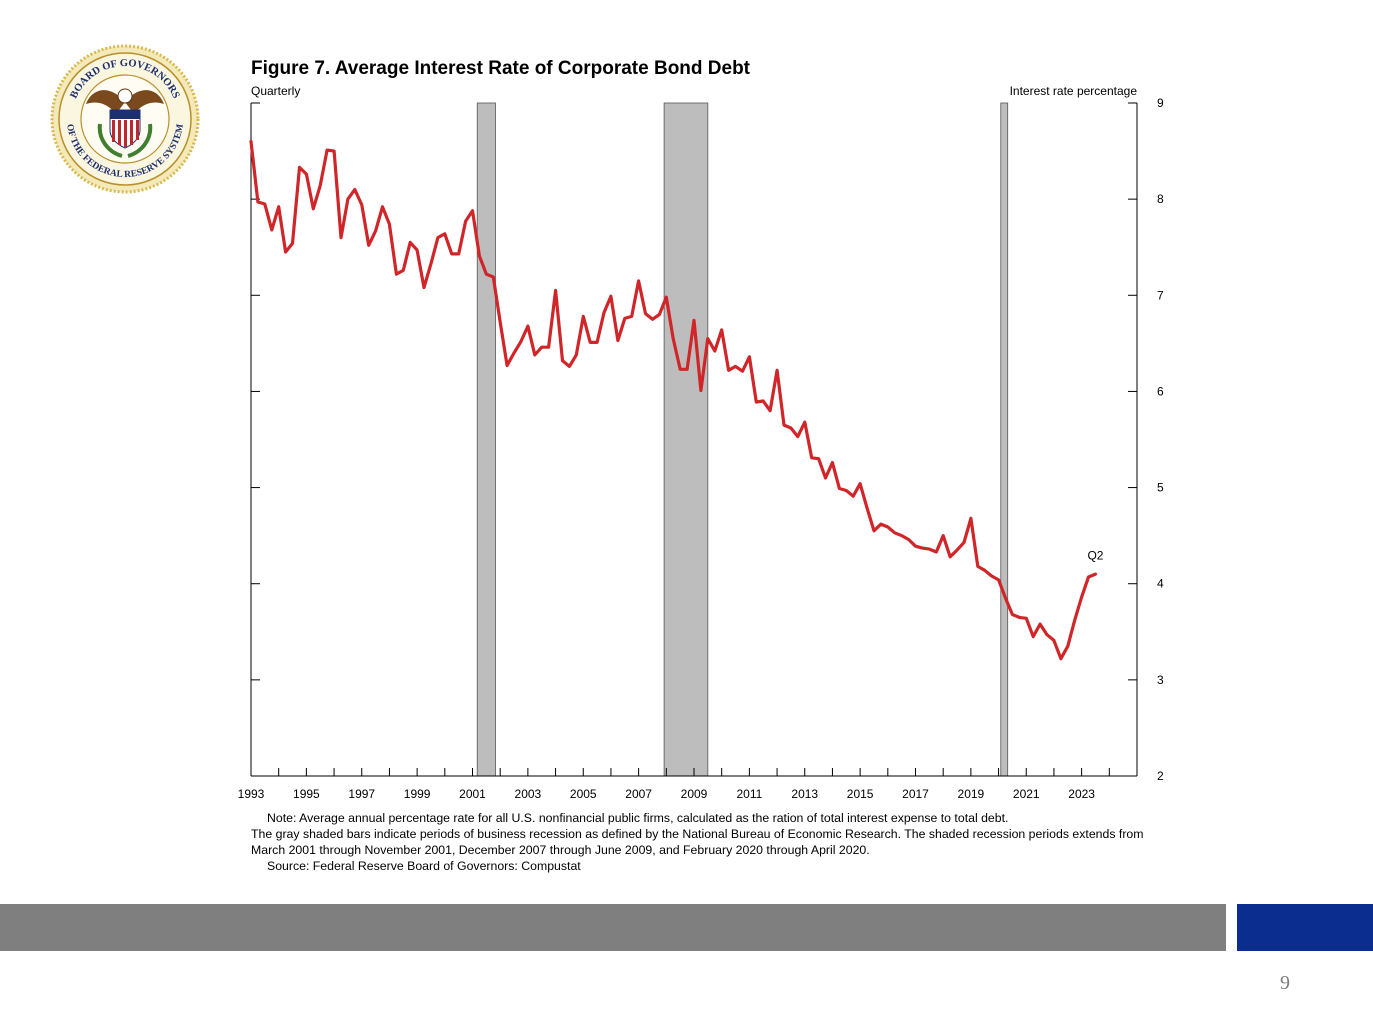 The image size is (1373, 1029). Describe the element at coordinates (638, 794) in the screenshot. I see `x-tick-label: 2007` at that location.